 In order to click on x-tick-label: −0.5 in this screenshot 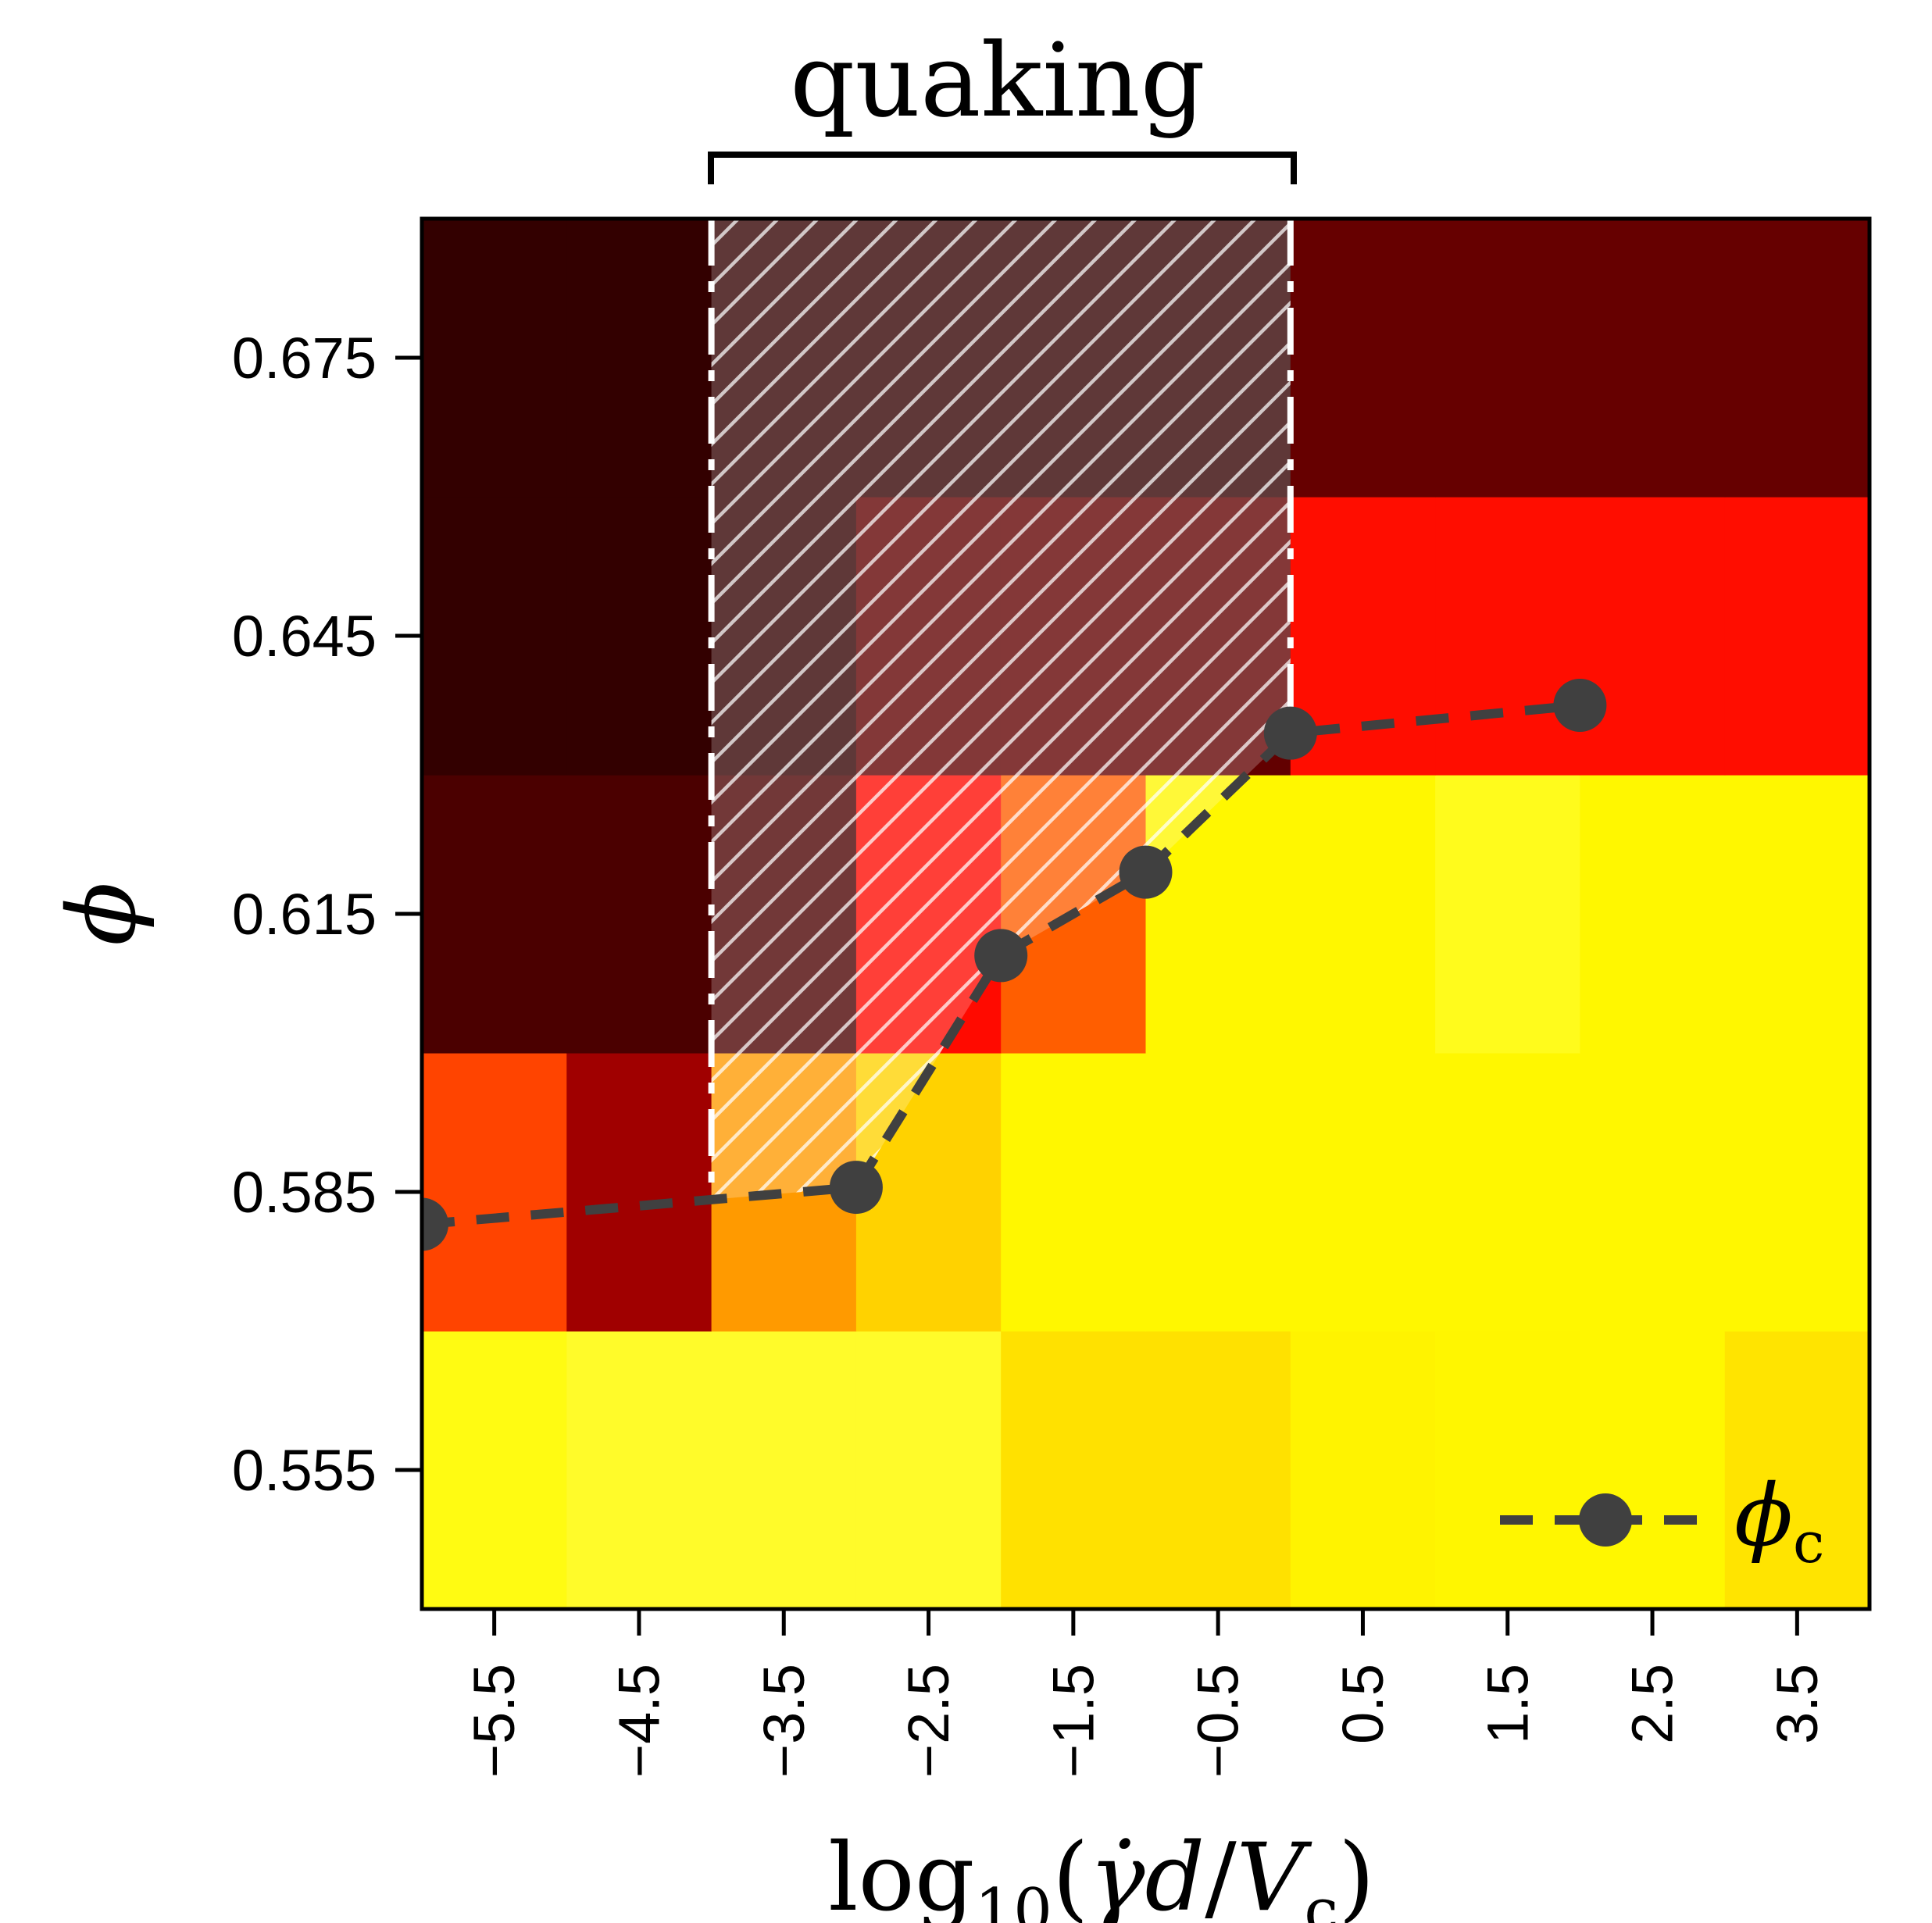, I will do `click(1218, 1721)`.